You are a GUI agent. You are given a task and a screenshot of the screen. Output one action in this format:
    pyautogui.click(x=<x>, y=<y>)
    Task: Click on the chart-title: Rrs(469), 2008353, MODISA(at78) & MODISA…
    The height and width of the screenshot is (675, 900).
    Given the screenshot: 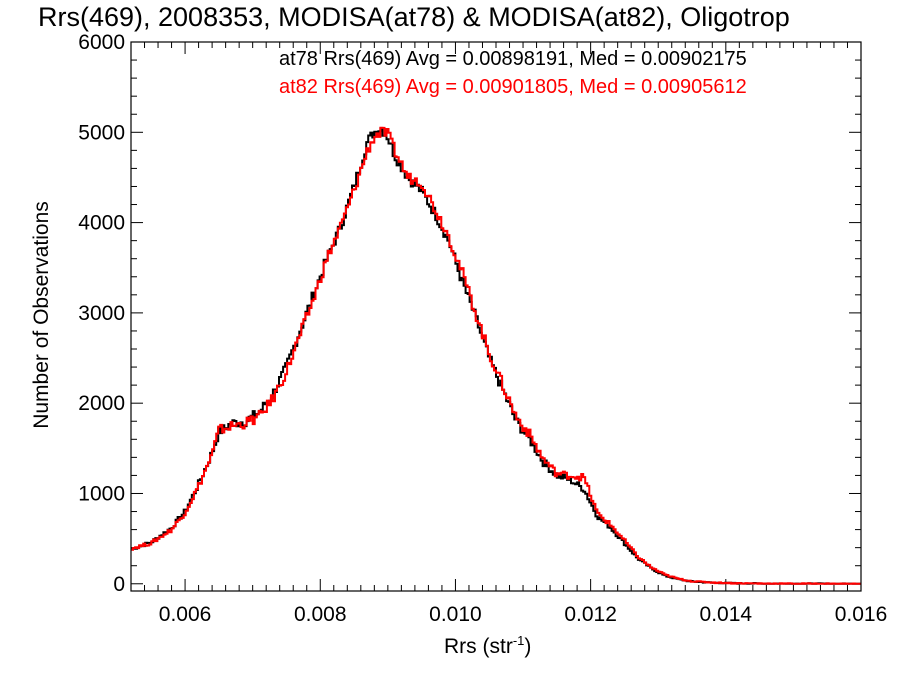 What is the action you would take?
    pyautogui.click(x=414, y=17)
    